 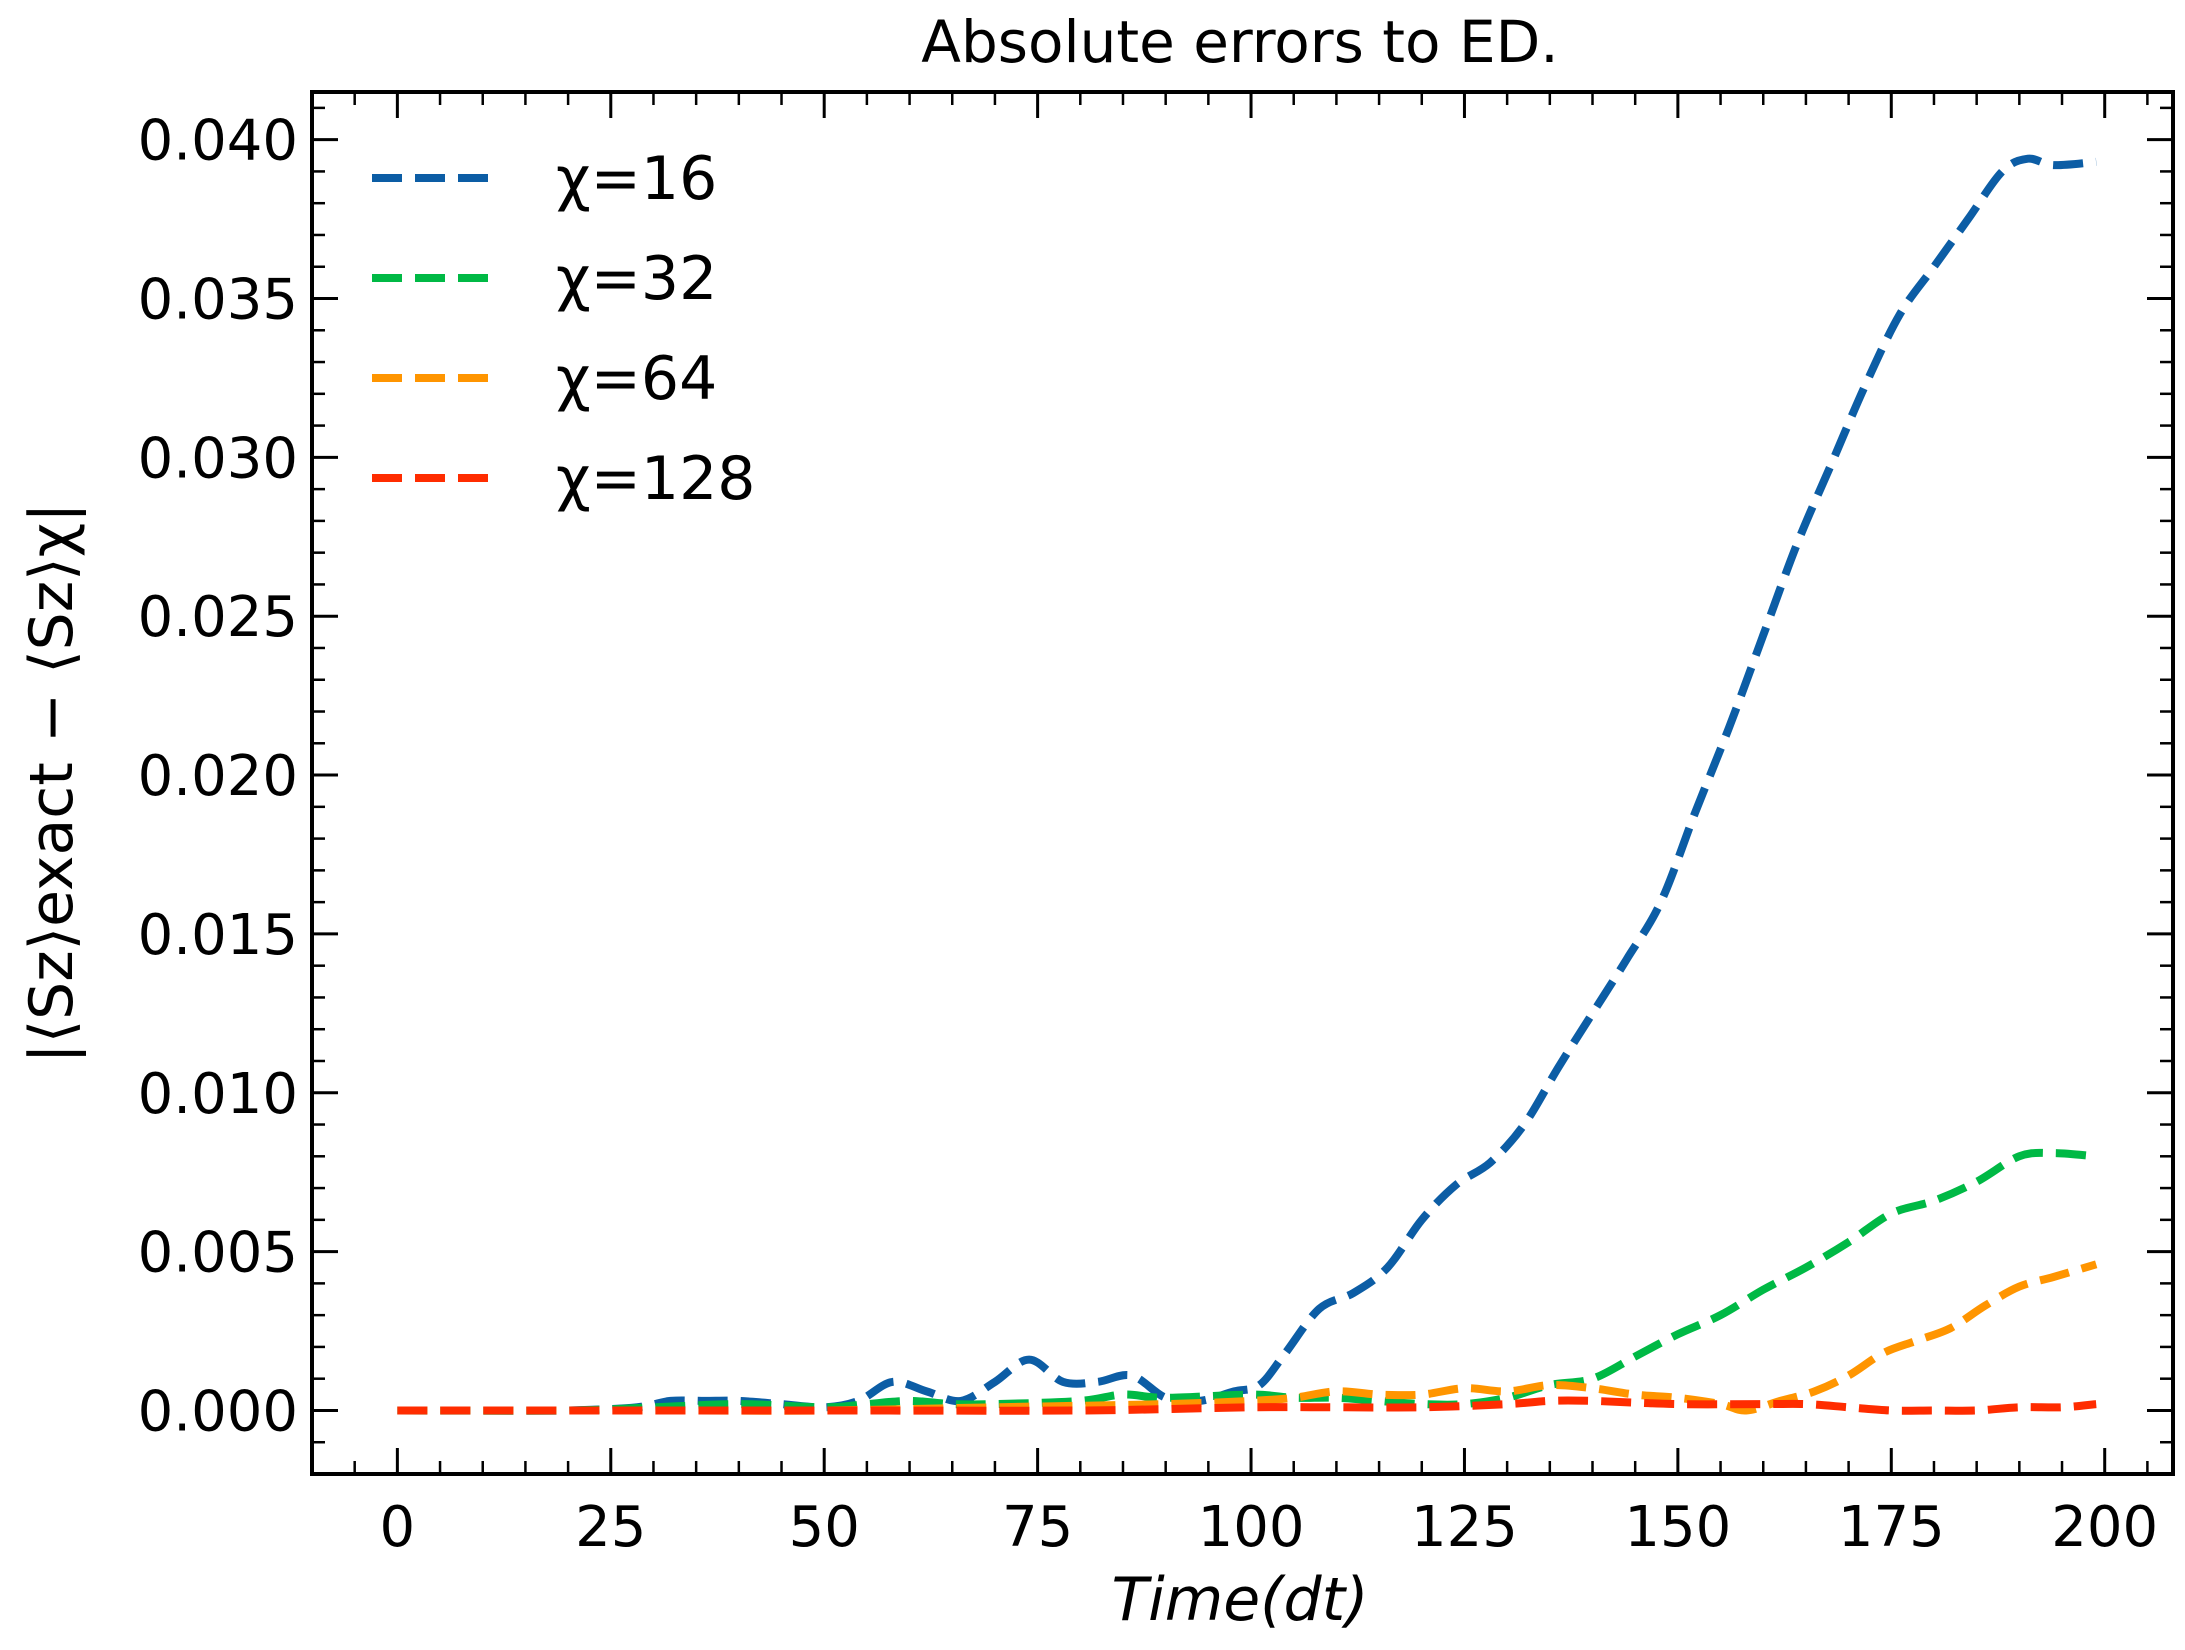 What do you see at coordinates (636, 179) in the screenshot?
I see `legend-label-1: χ=16` at bounding box center [636, 179].